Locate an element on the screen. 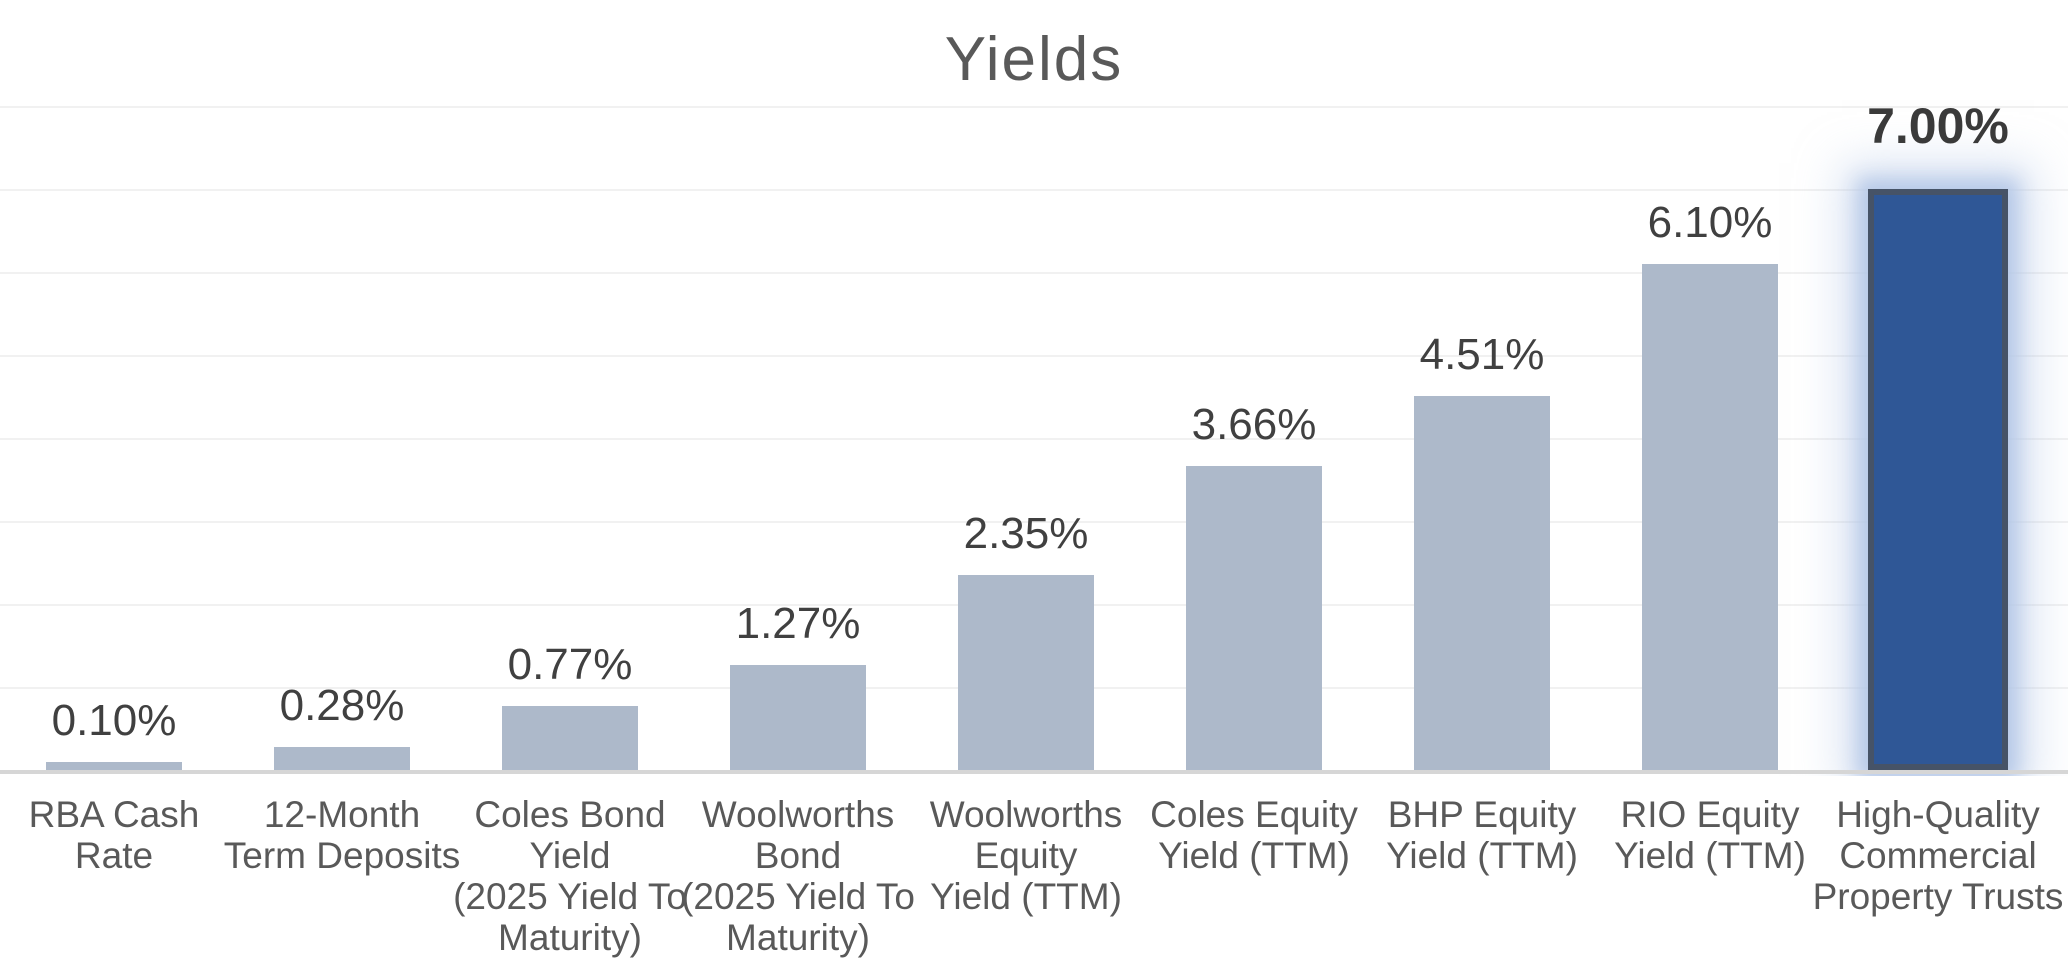  value-label-coles-equity-yield-ttm: 3.66% is located at coordinates (1254, 424).